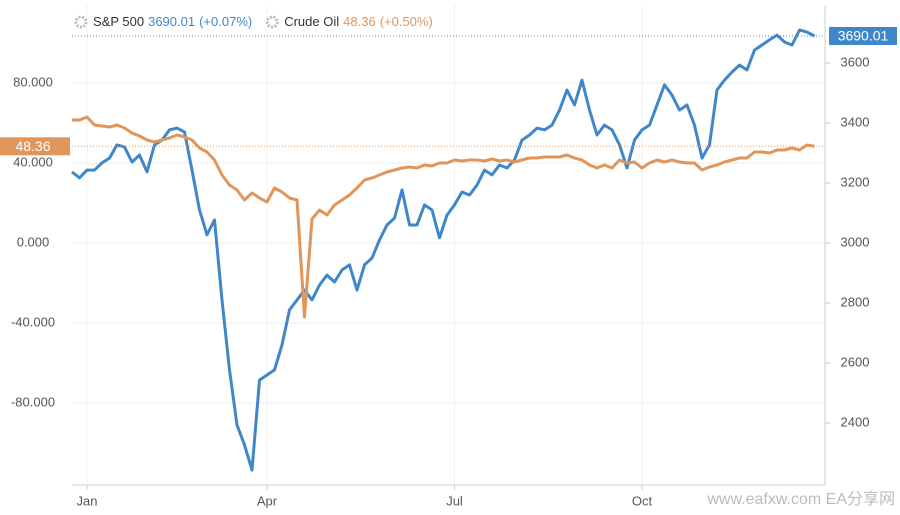  I want to click on y2-tick-label: 3200, so click(855, 181).